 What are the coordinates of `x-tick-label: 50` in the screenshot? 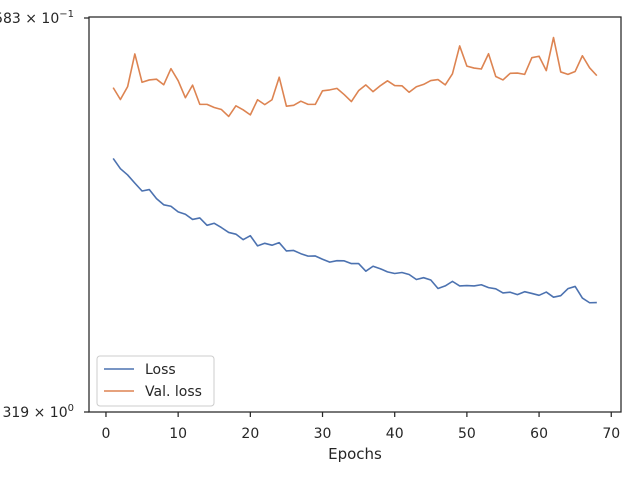 It's located at (467, 434).